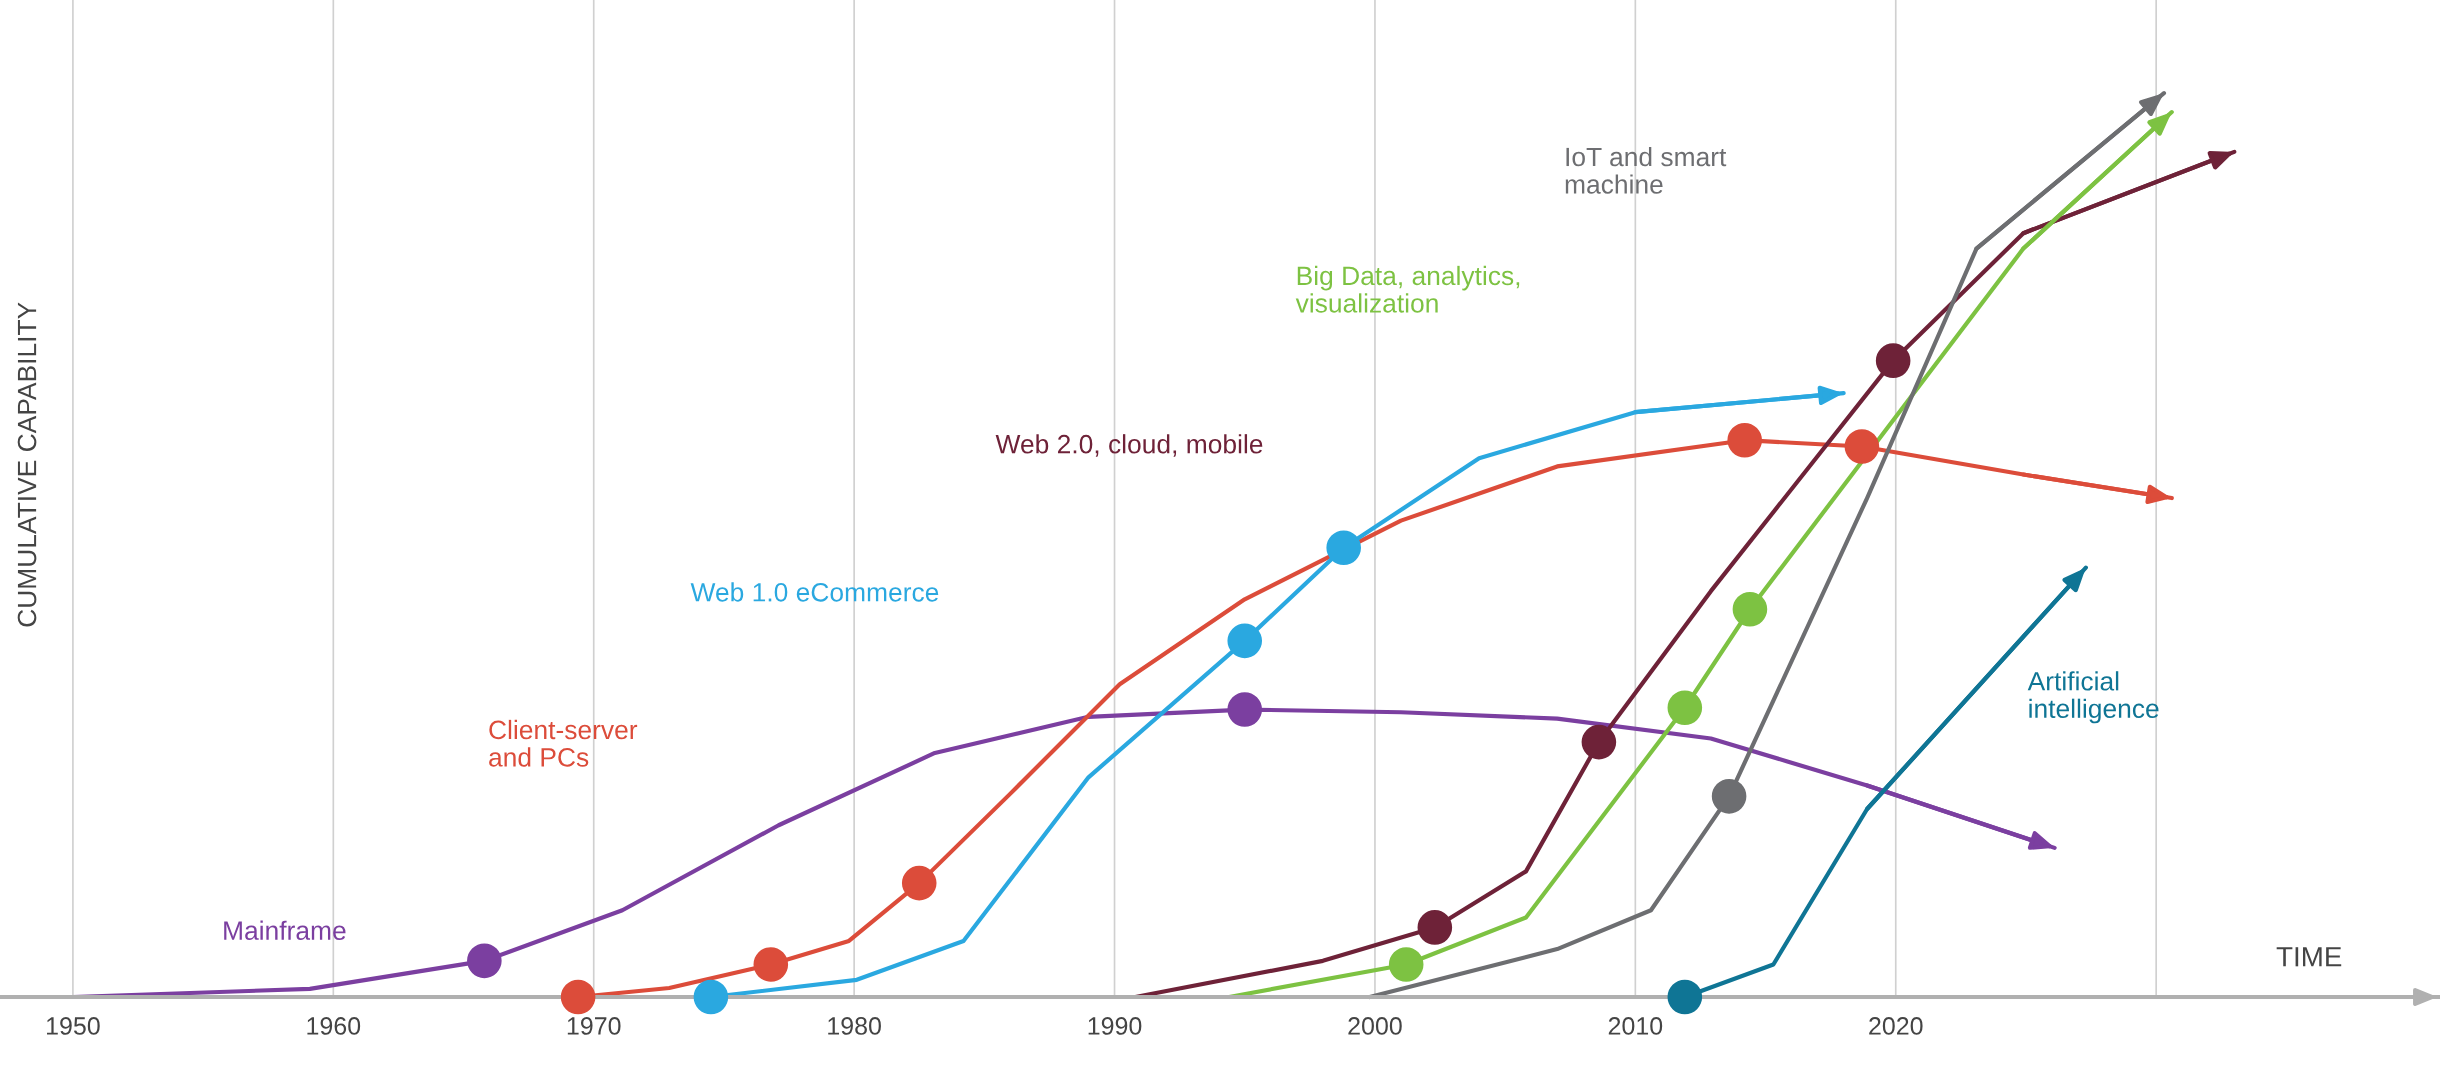 This screenshot has width=2440, height=1081. What do you see at coordinates (1646, 170) in the screenshot?
I see `text: IoT and smart machine` at bounding box center [1646, 170].